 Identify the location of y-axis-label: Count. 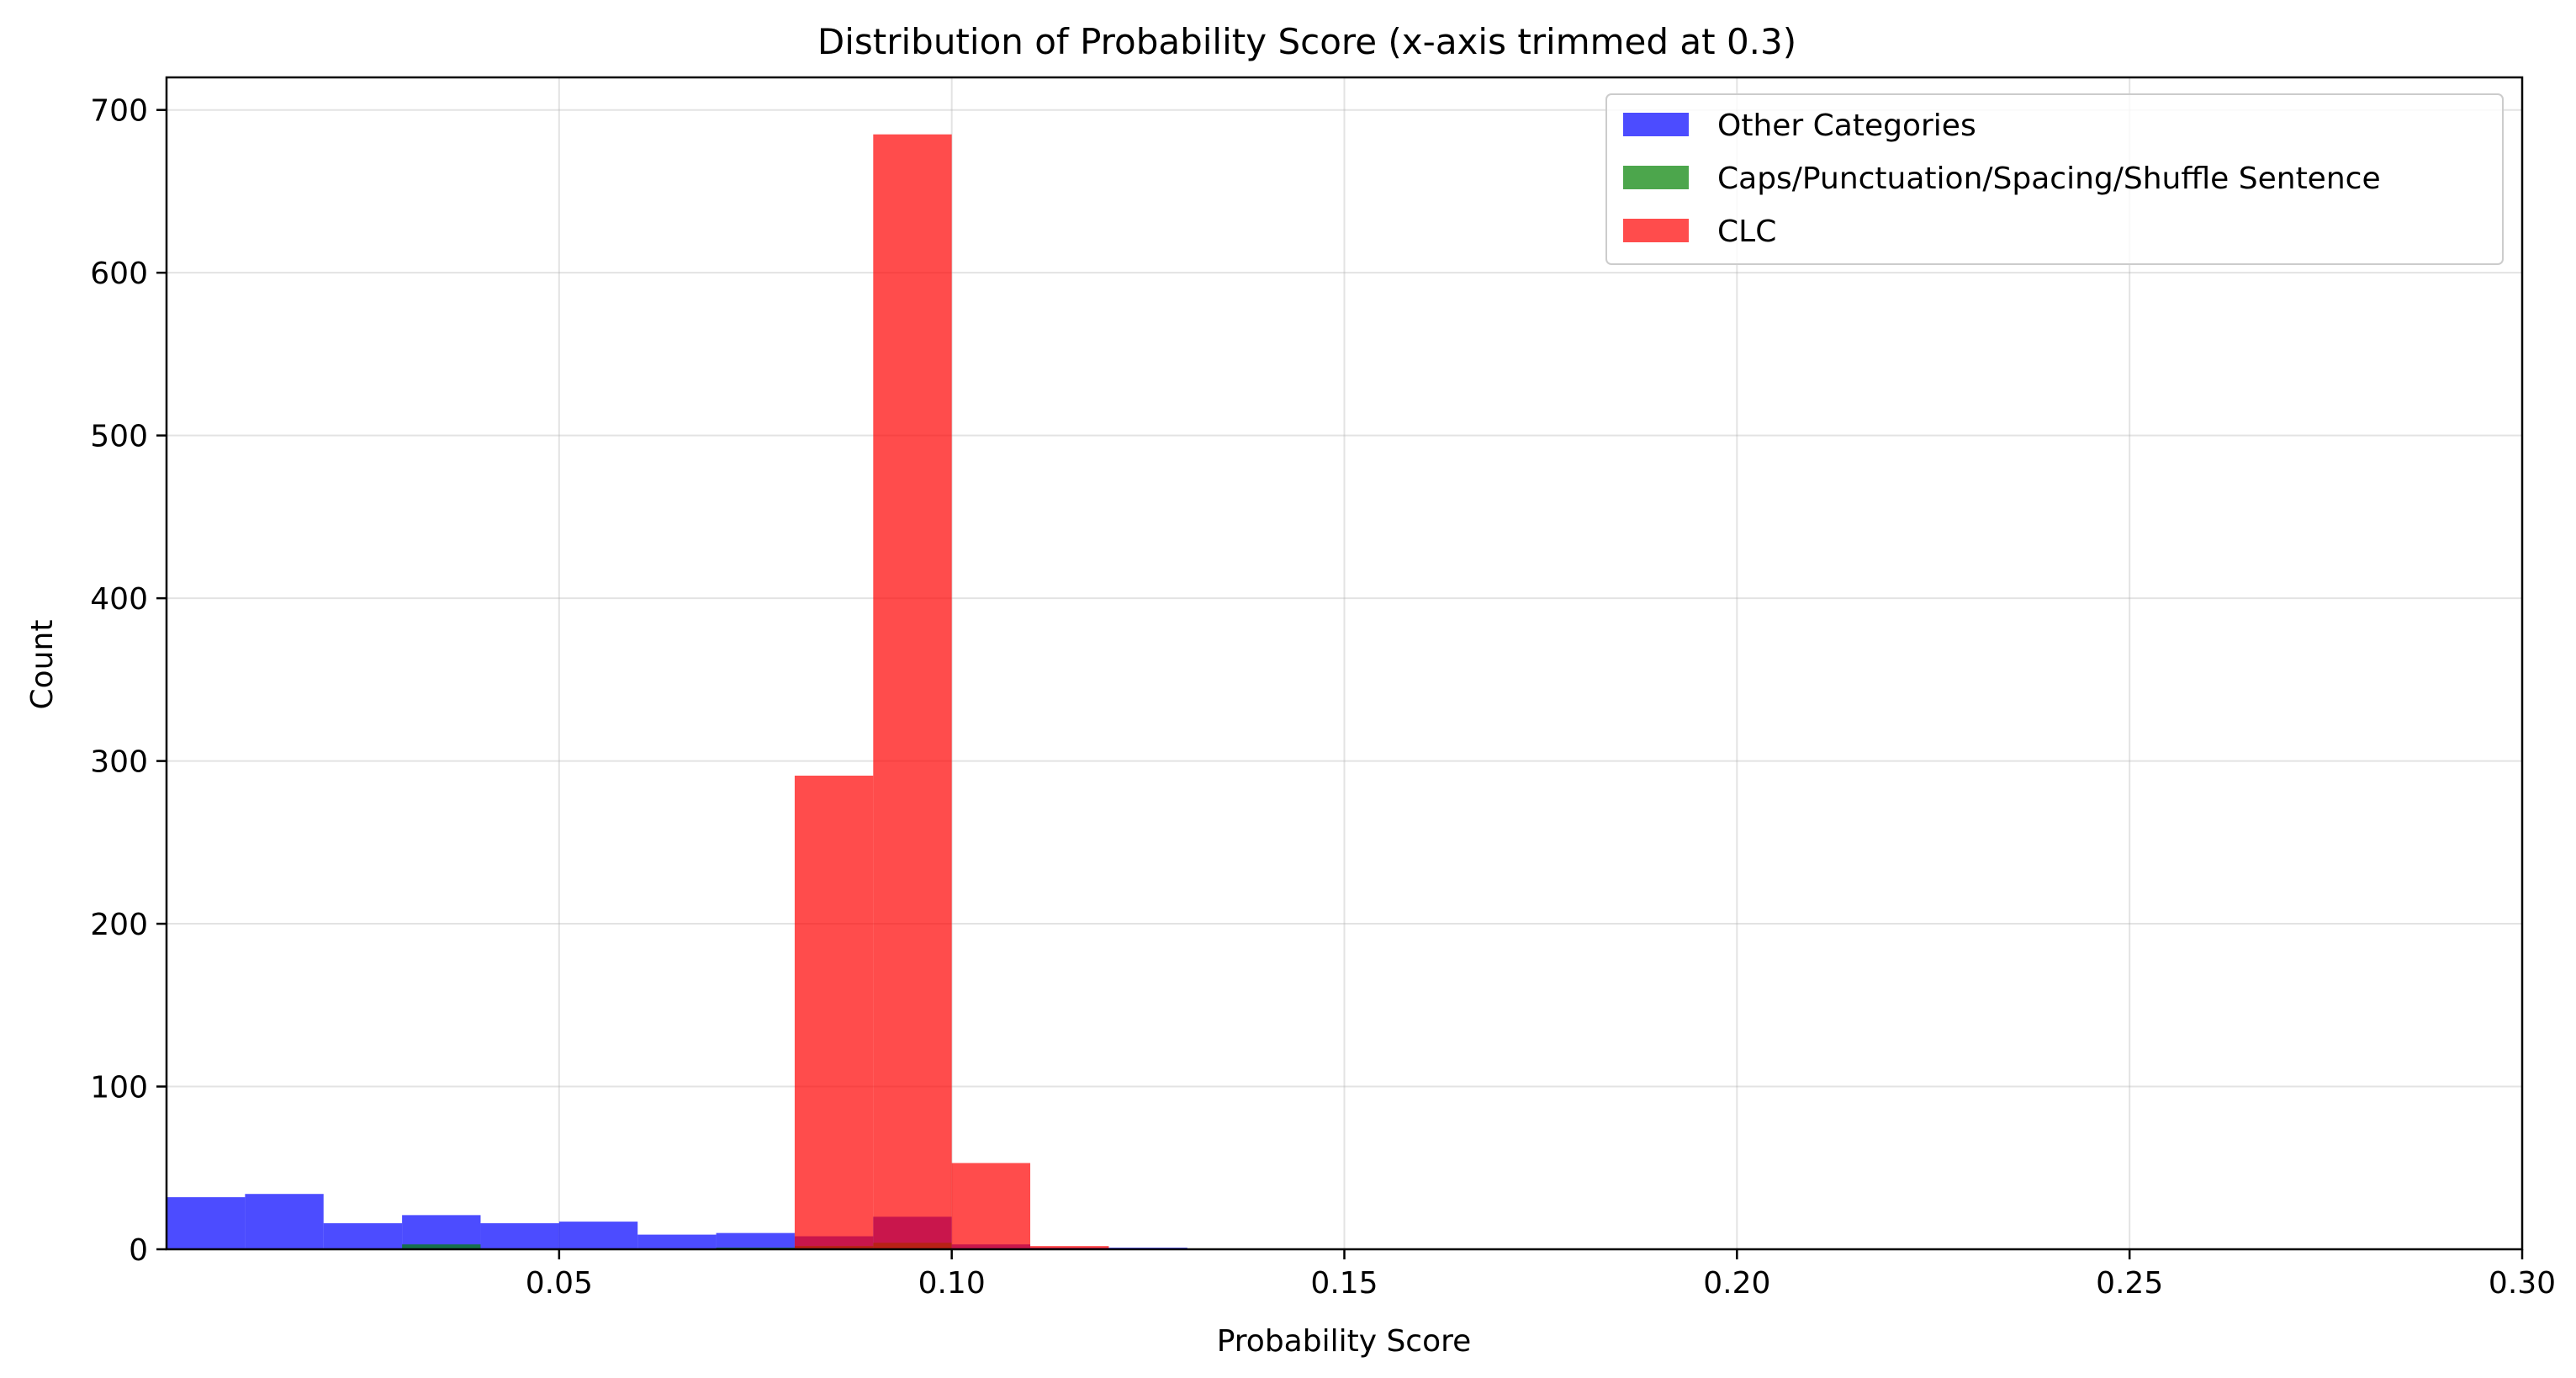
(42, 665).